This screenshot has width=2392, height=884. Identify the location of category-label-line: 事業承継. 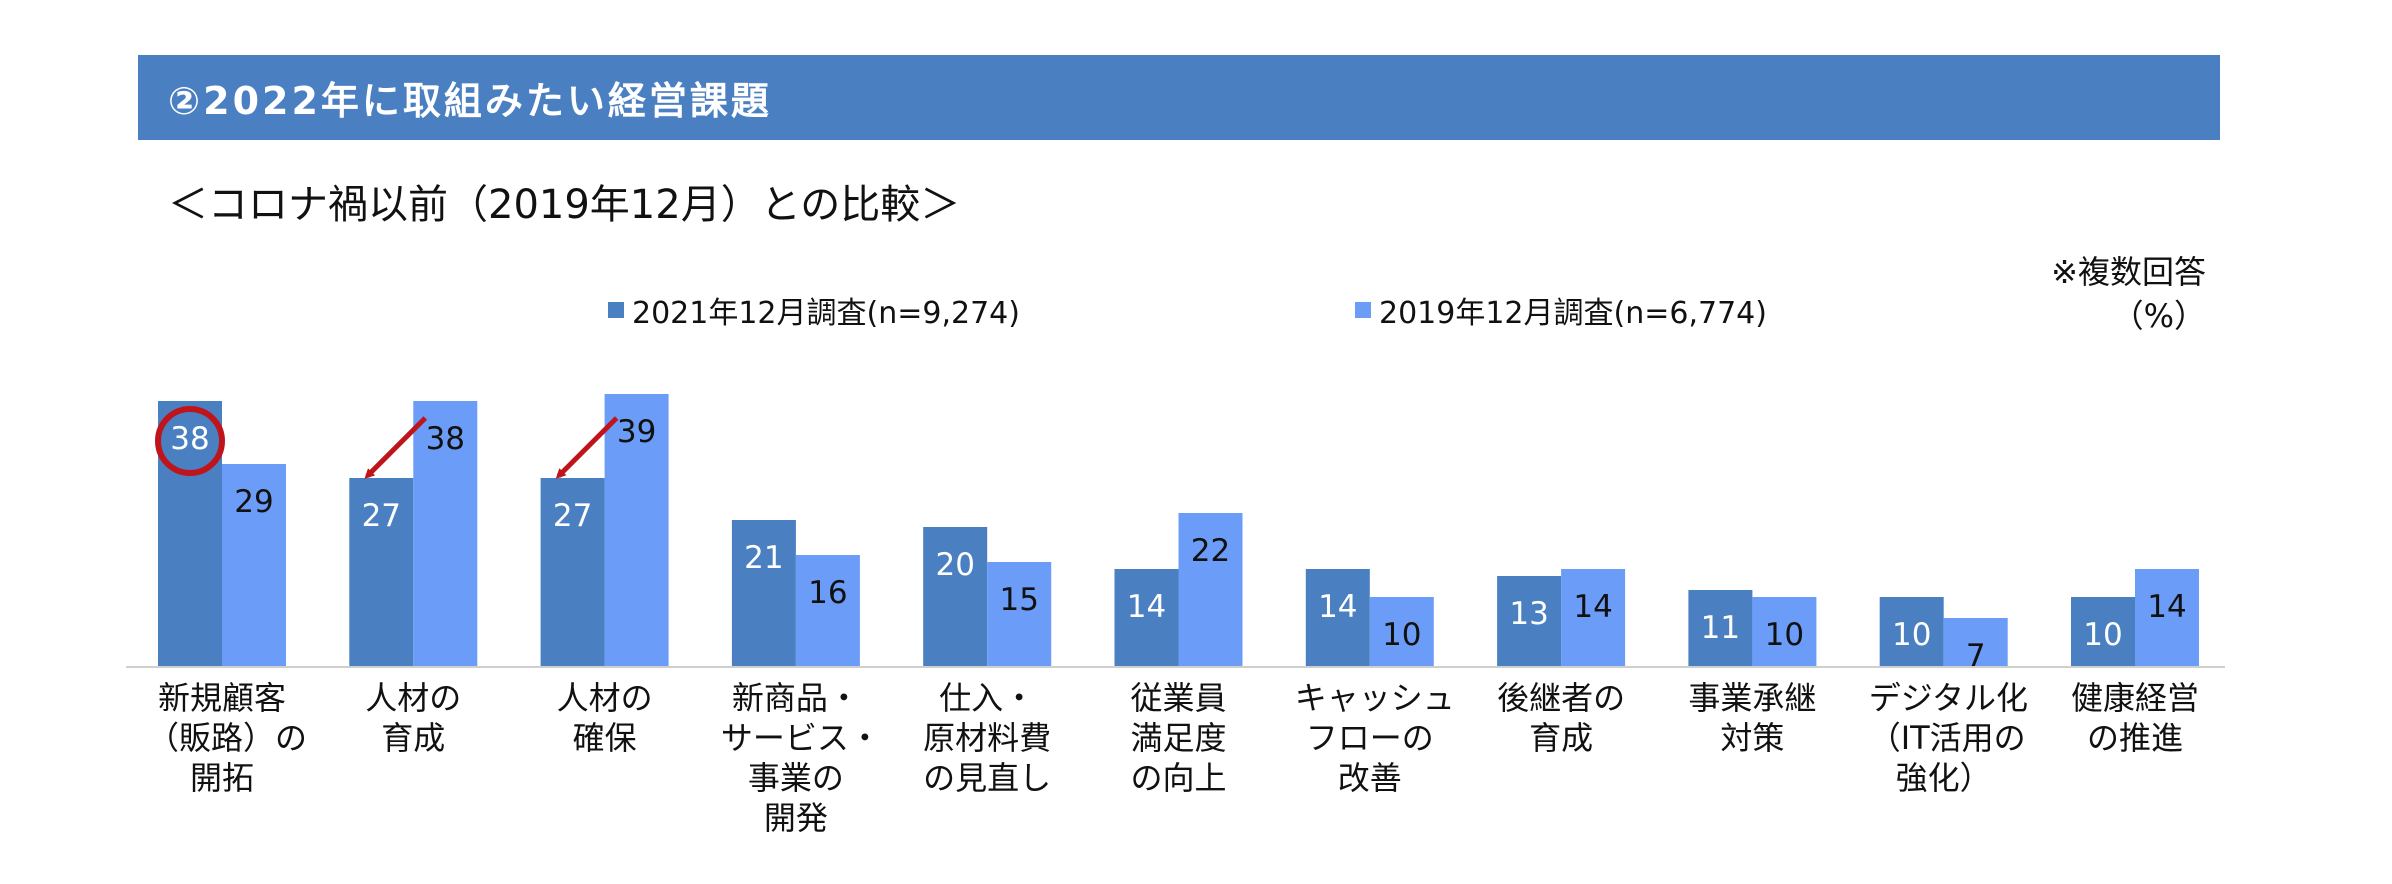
(1752, 698).